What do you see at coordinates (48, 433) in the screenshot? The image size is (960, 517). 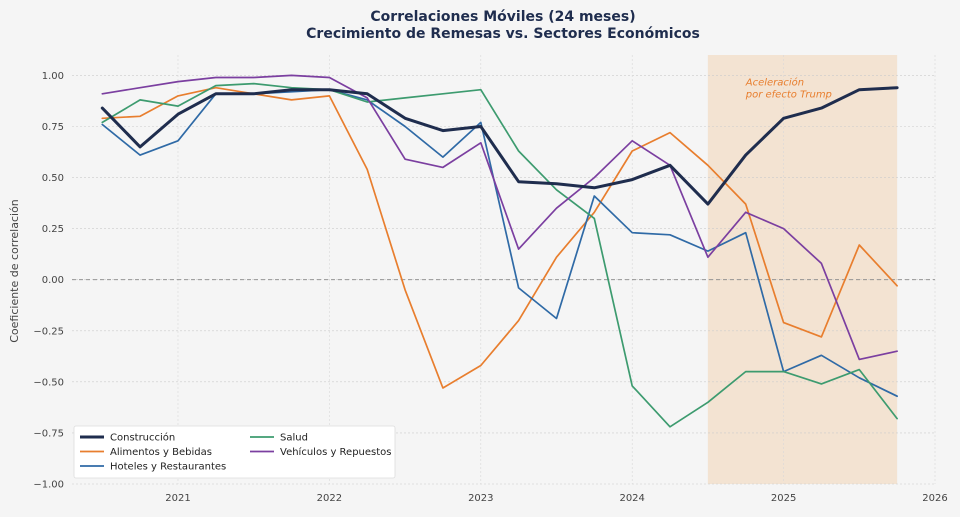 I see `y-tick-label: −0.75` at bounding box center [48, 433].